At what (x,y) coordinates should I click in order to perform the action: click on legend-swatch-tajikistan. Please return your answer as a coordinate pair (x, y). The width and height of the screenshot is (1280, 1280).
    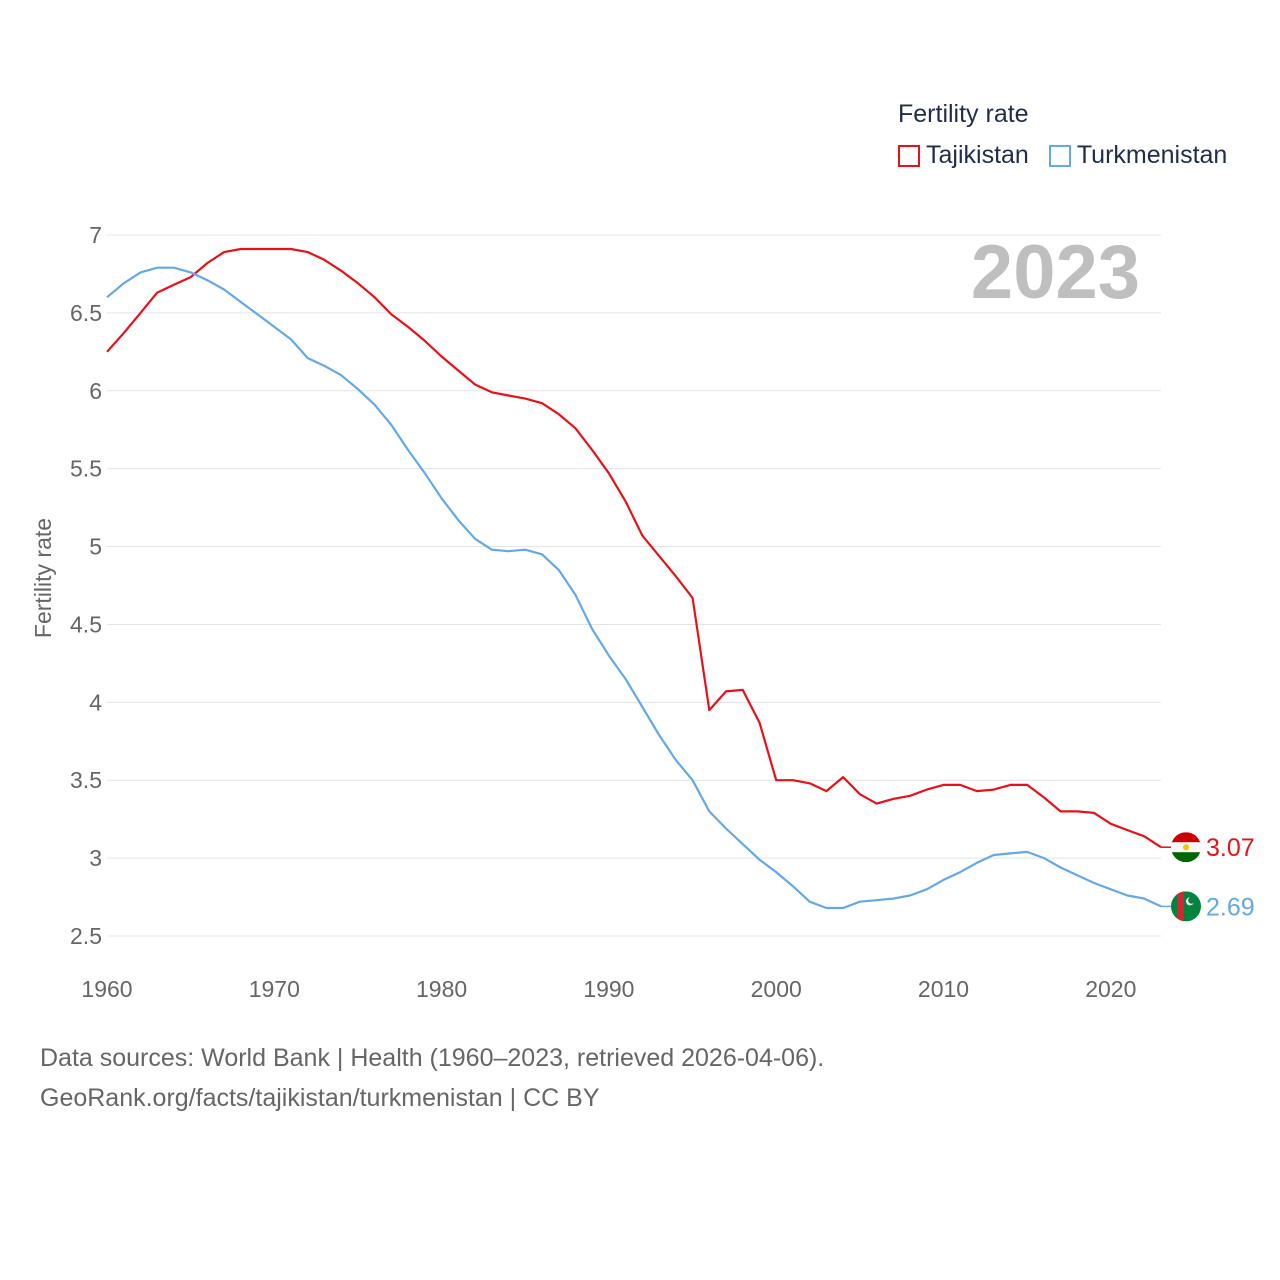
    Looking at the image, I should click on (909, 155).